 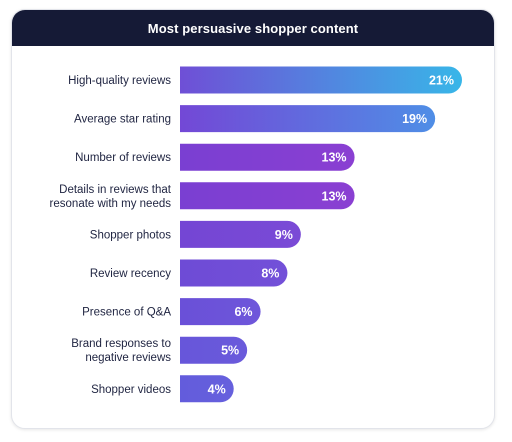 I want to click on category-label-line: Shopper videos, so click(x=131, y=390).